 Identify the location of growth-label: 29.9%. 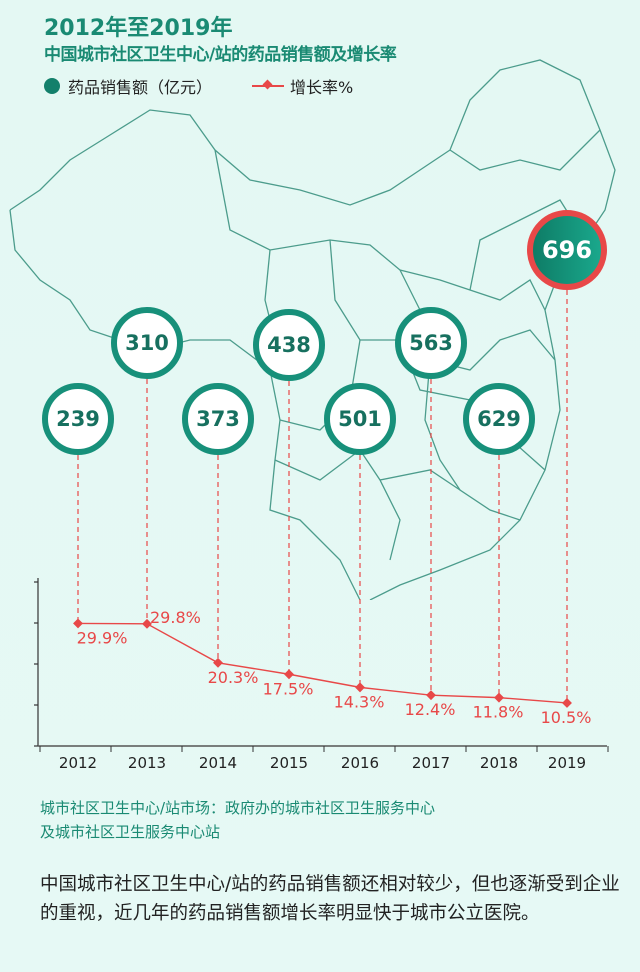
(102, 637).